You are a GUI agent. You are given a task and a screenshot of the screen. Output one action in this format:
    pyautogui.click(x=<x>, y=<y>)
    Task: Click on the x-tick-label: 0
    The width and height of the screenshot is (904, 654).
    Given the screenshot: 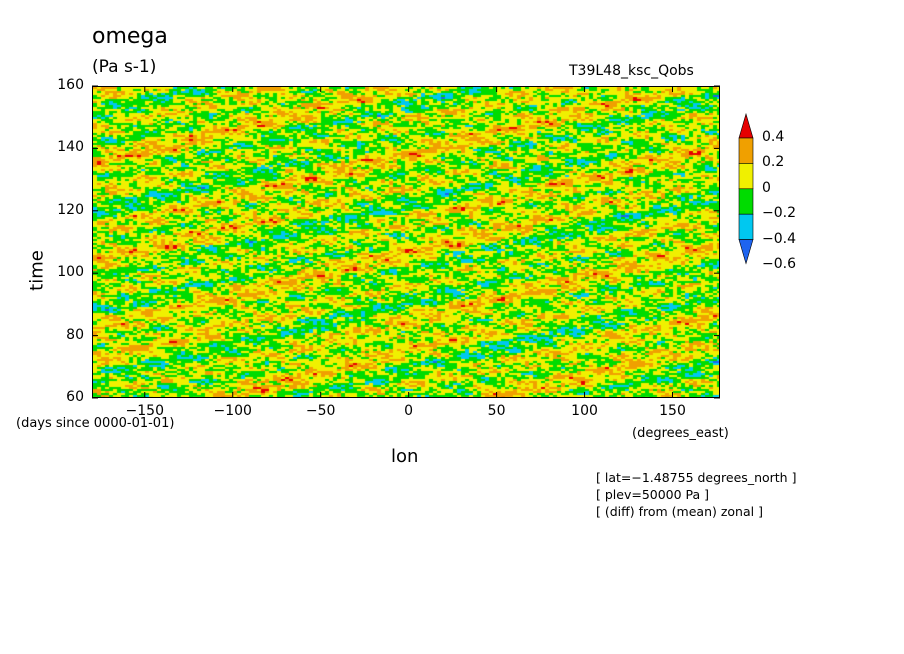 What is the action you would take?
    pyautogui.click(x=409, y=411)
    